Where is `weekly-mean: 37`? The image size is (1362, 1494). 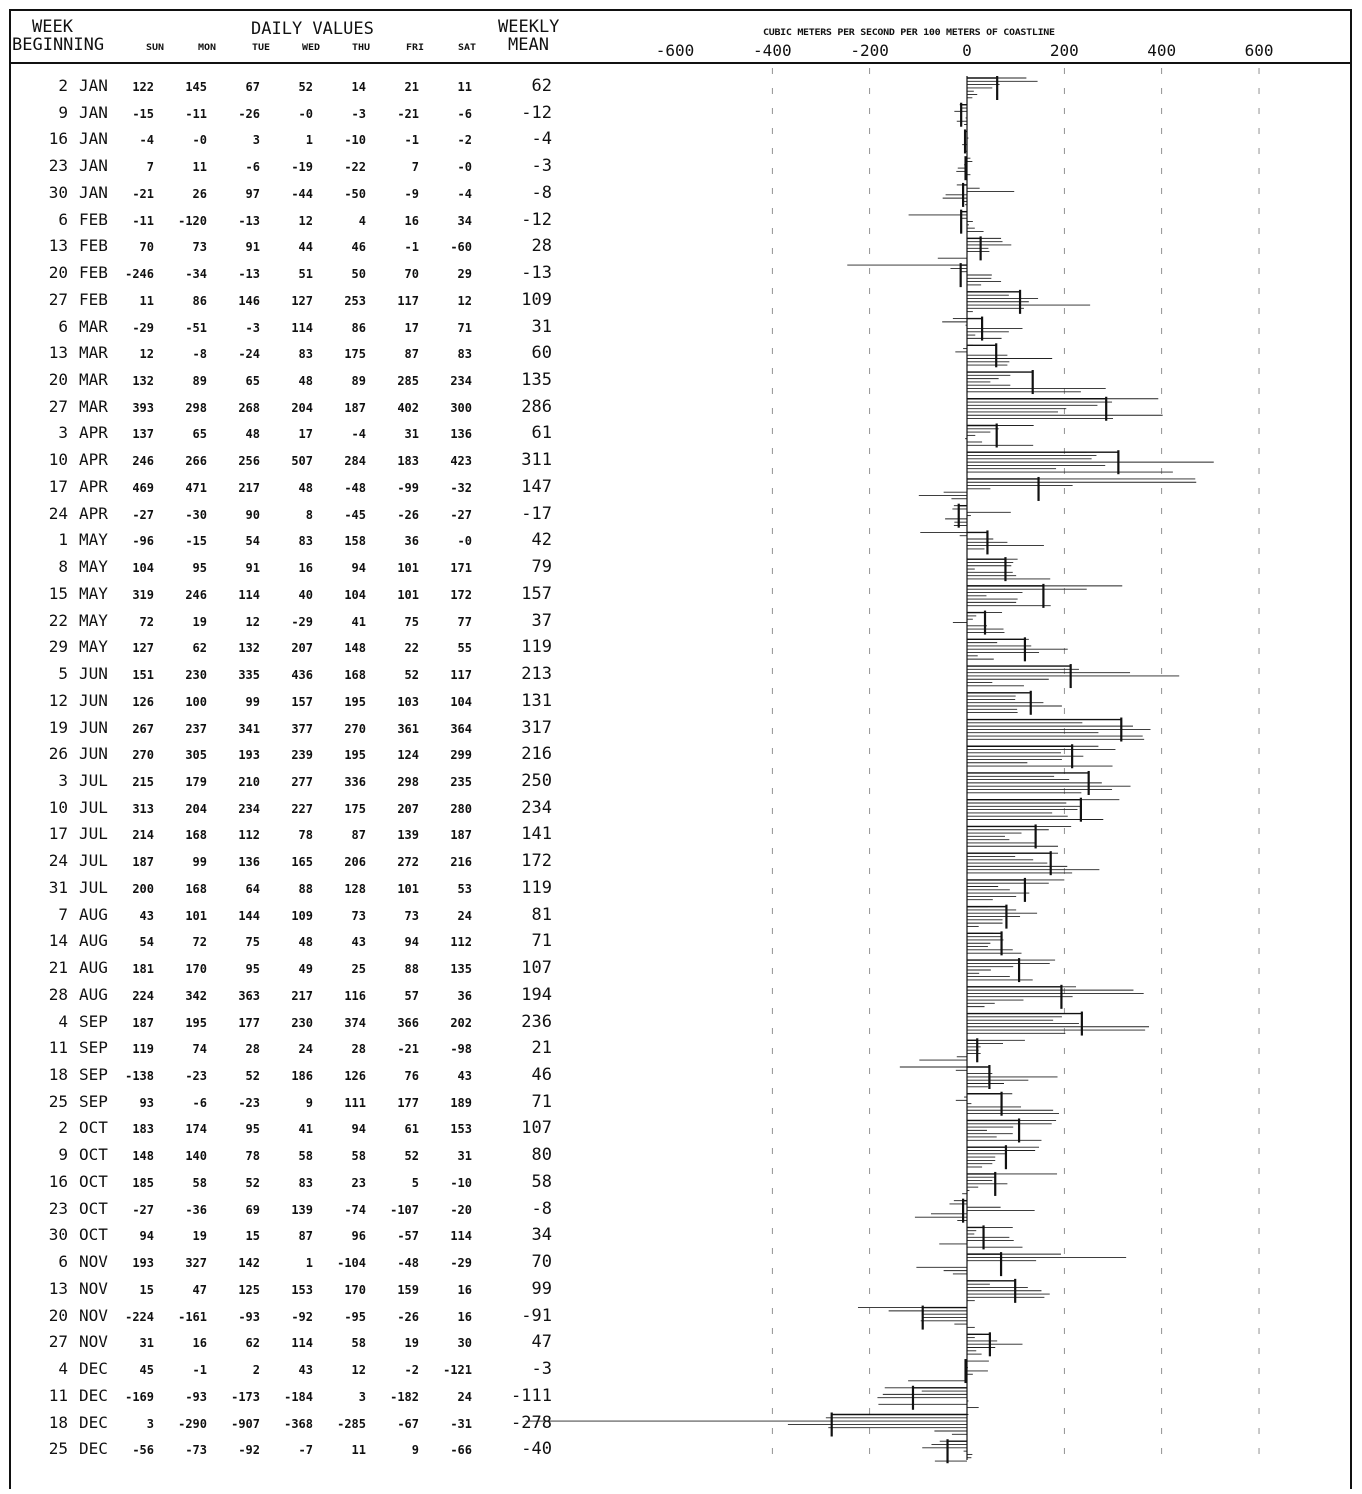
weekly-mean: 37 is located at coordinates (541, 620).